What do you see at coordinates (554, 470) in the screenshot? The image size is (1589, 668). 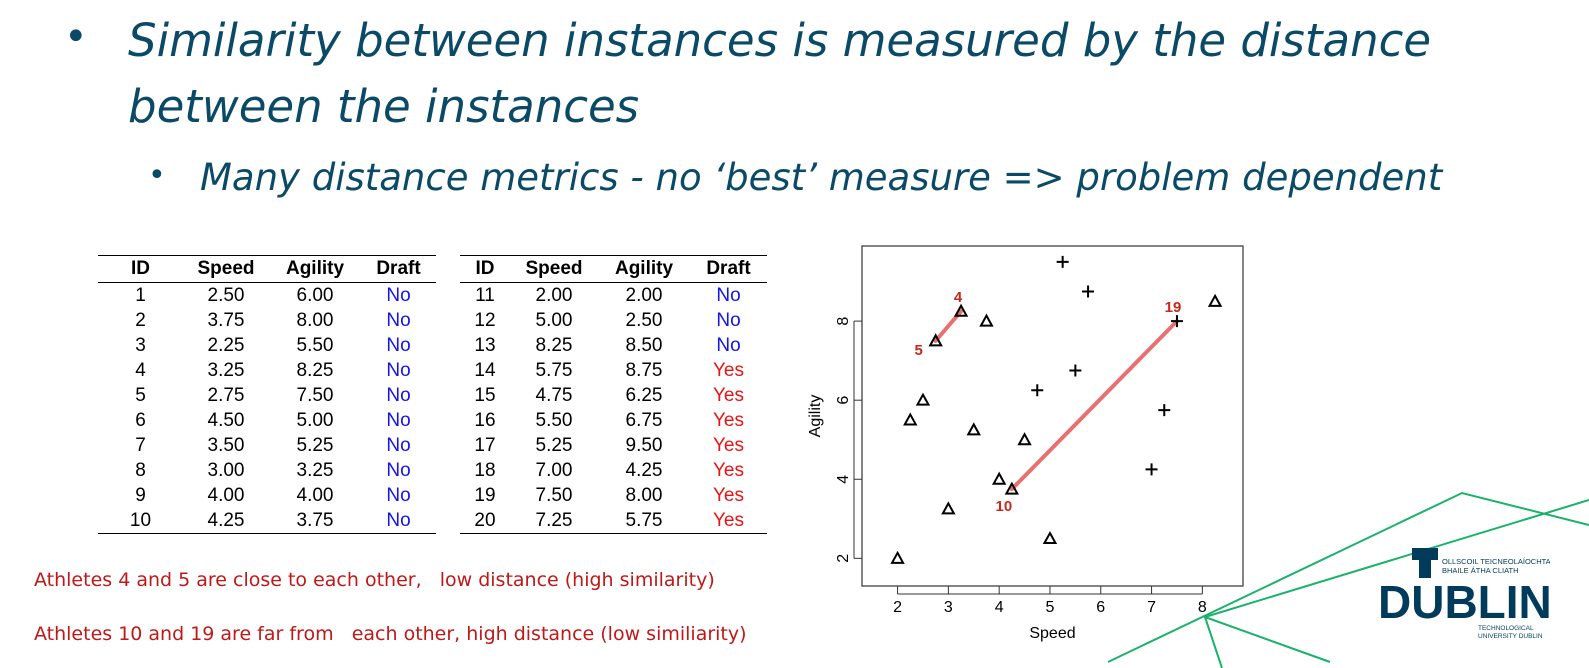 I see `cell-speed: 7.00` at bounding box center [554, 470].